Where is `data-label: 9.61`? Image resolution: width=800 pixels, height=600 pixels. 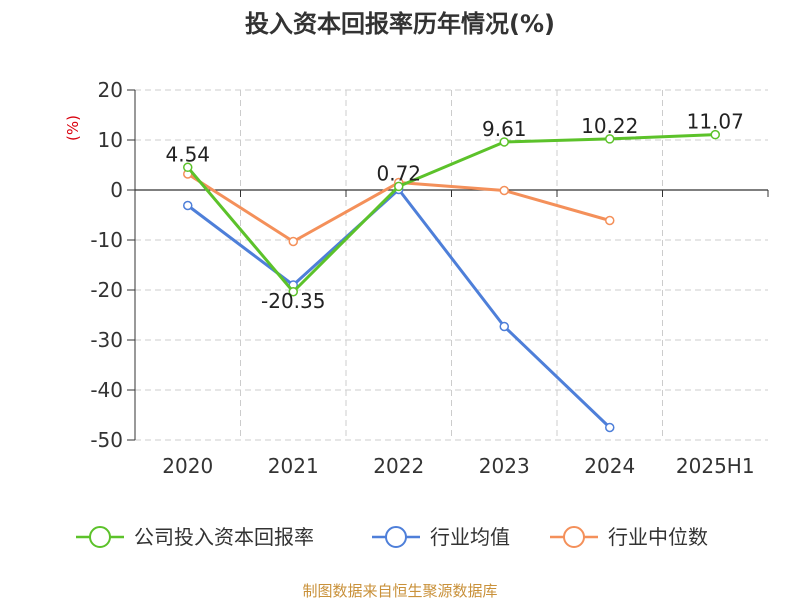
data-label: 9.61 is located at coordinates (504, 129).